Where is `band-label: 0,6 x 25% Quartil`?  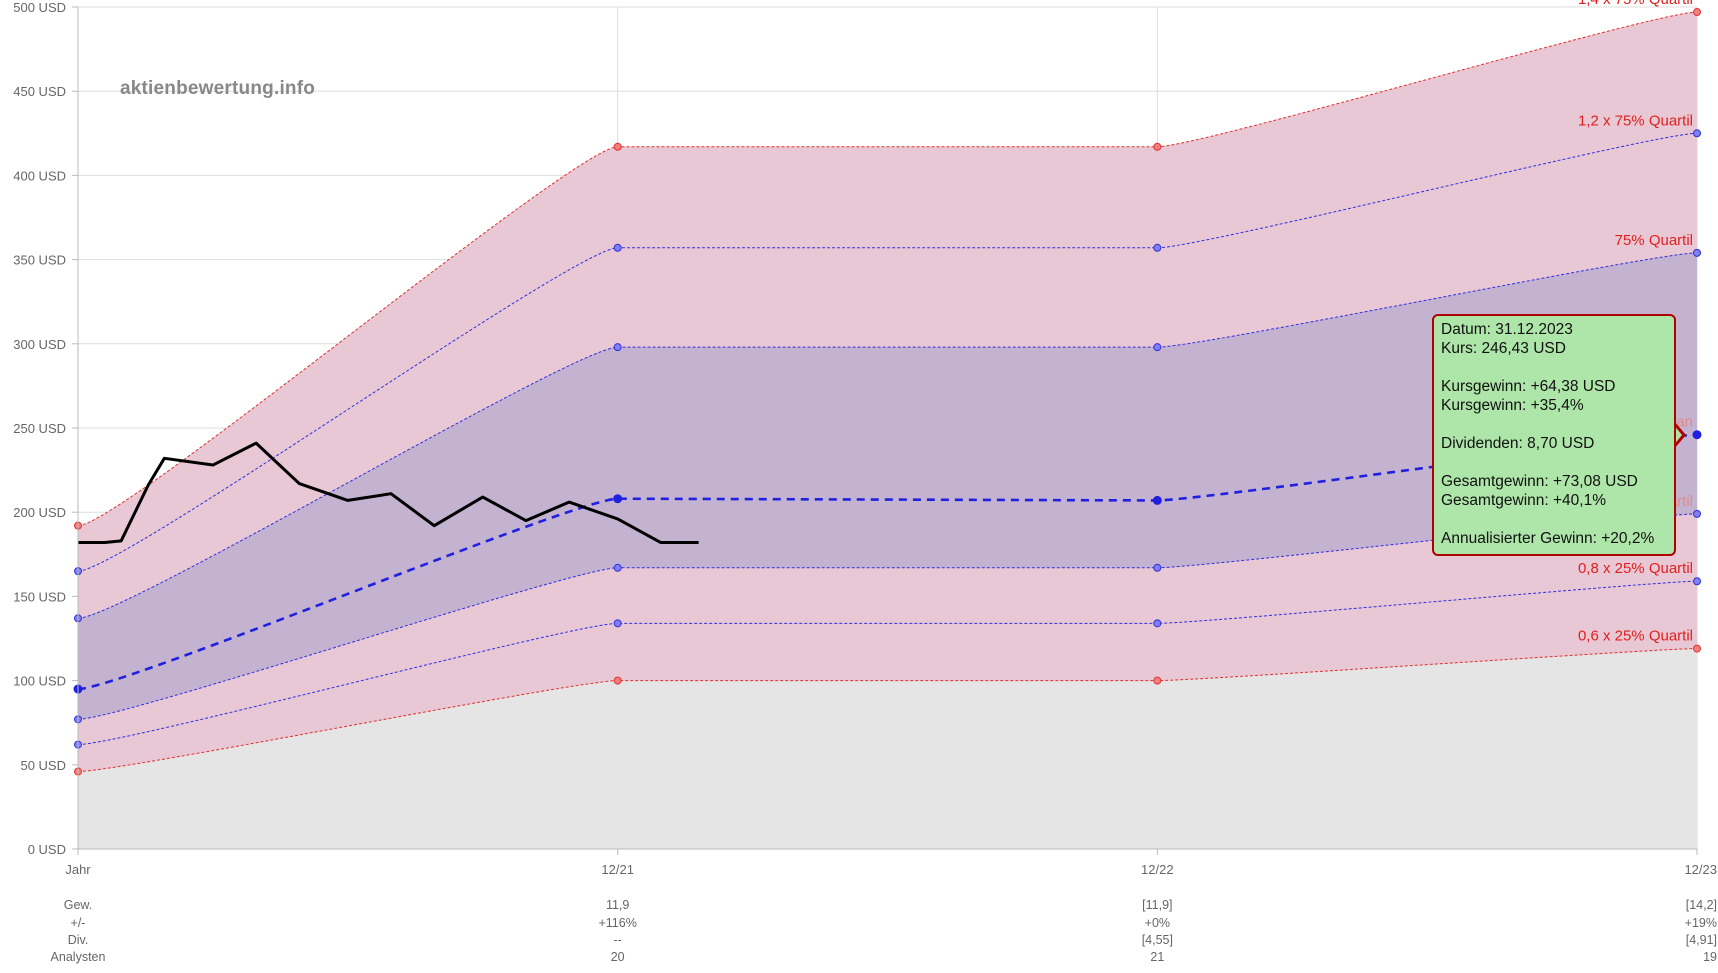 band-label: 0,6 x 25% Quartil is located at coordinates (1635, 636).